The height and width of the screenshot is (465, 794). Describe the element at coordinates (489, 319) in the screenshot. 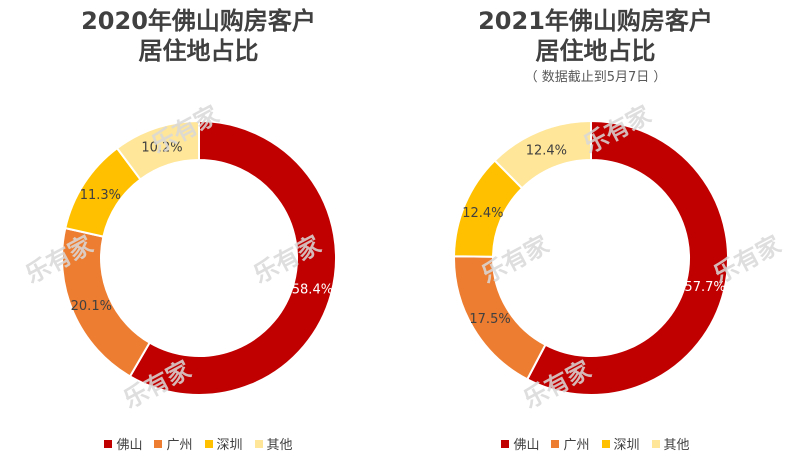

I see `data-label-guangzhou: 17.5%` at that location.